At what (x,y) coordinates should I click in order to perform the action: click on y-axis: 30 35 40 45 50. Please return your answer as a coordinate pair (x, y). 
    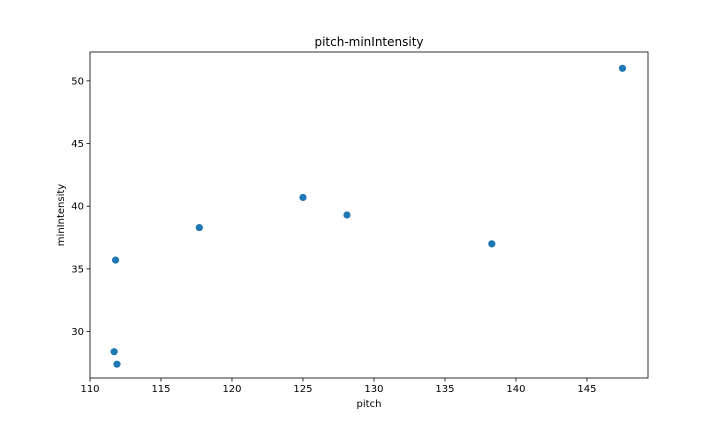
    Looking at the image, I should click on (80, 207).